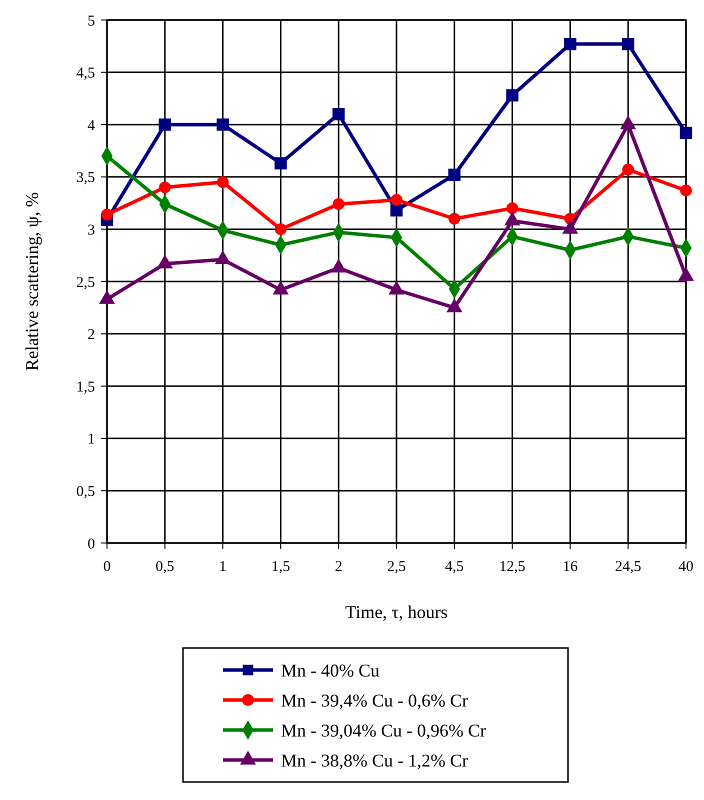 The image size is (704, 800). What do you see at coordinates (91, 230) in the screenshot?
I see `y-tick-label: 3` at bounding box center [91, 230].